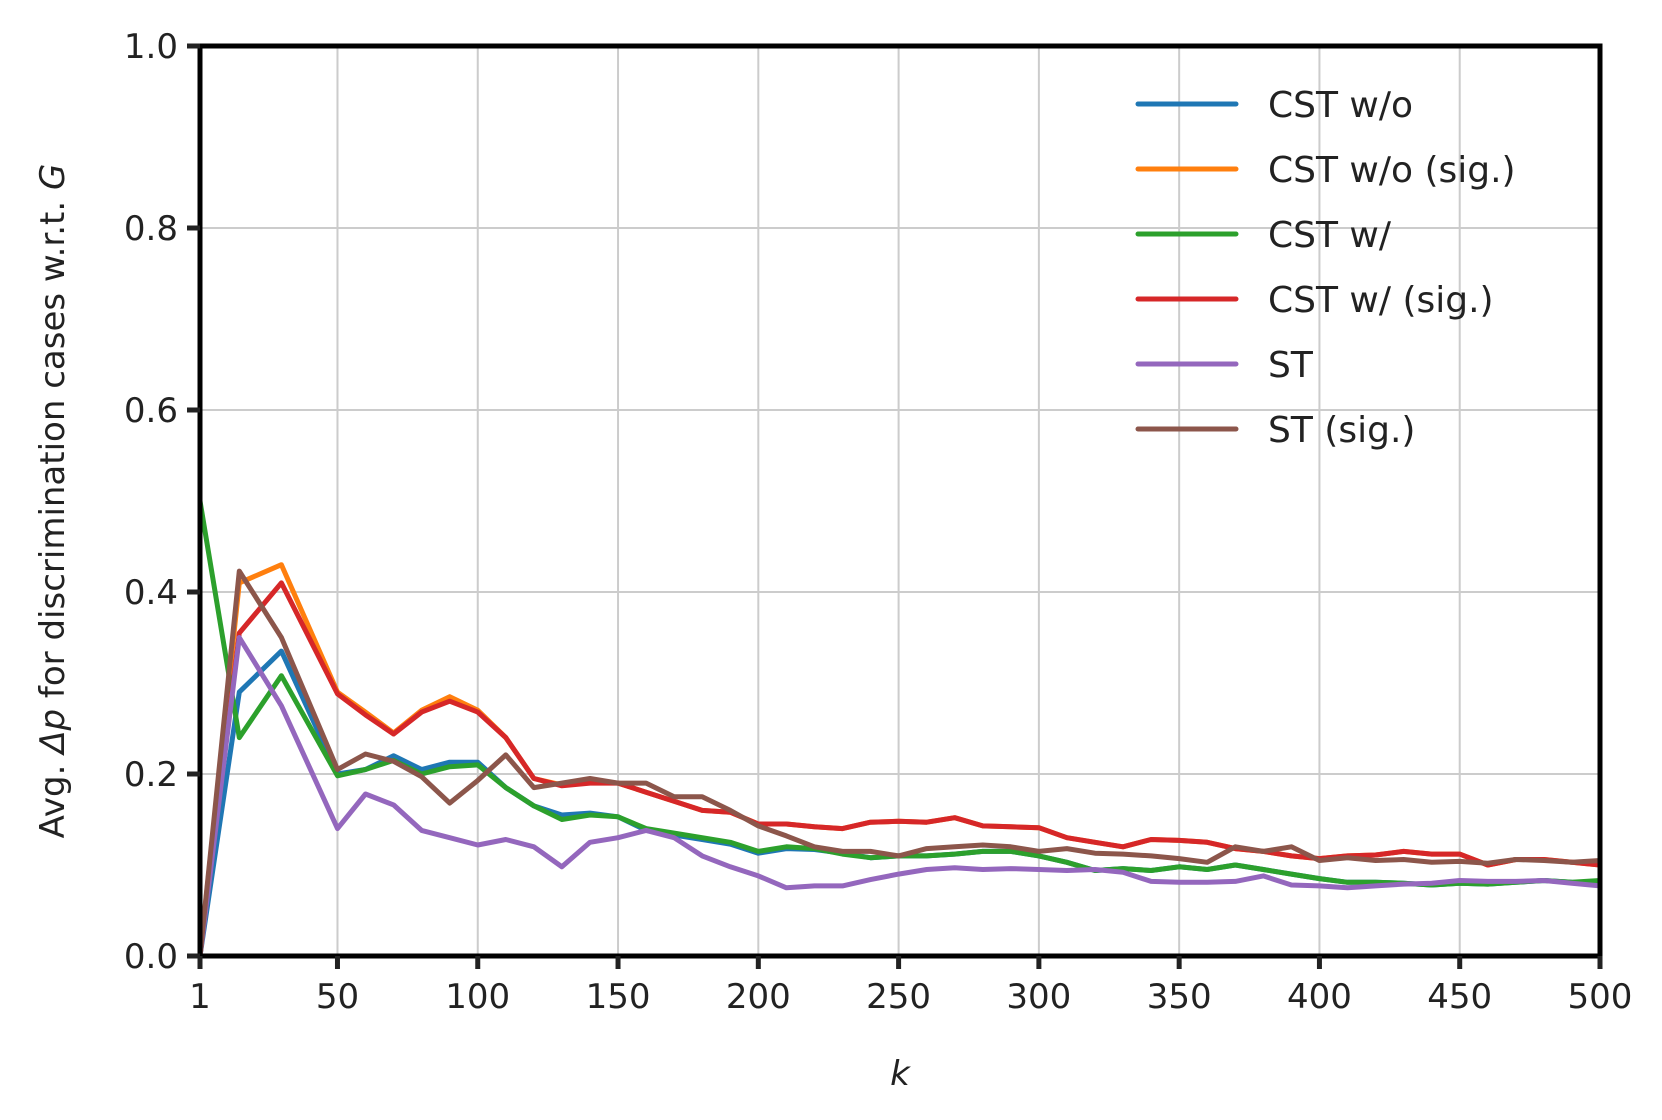 Image resolution: width=1662 pixels, height=1120 pixels. Describe the element at coordinates (337, 997) in the screenshot. I see `x-tick-label-1: 50` at that location.